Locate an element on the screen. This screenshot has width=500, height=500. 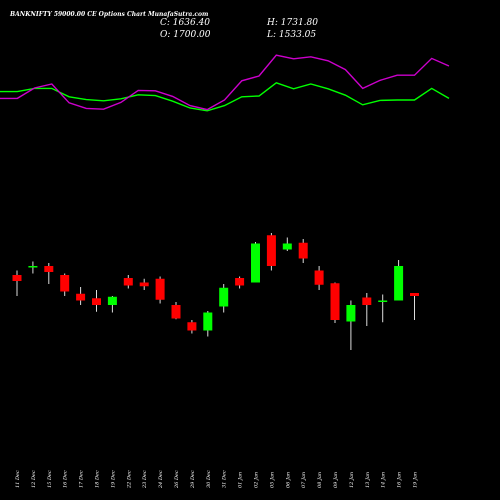
close-value: 1636.40 is located at coordinates (191, 23).